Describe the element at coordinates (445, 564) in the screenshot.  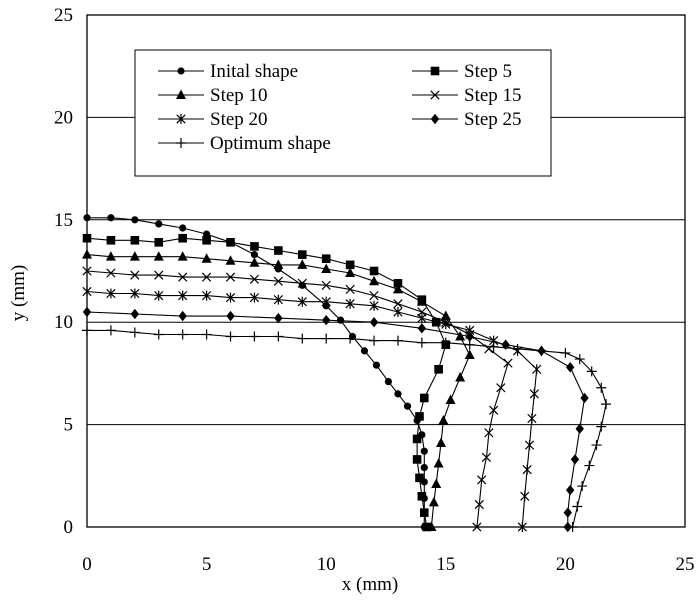
I see `x-tick-label-15: 15` at that location.